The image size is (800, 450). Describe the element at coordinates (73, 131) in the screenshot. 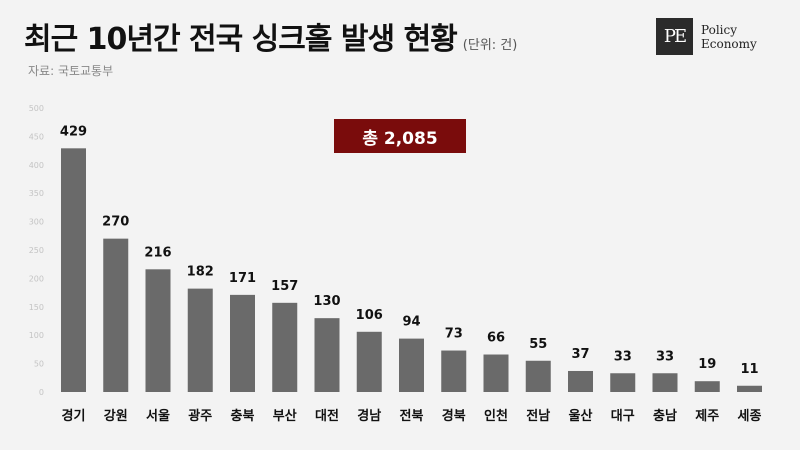

I see `value-label: 429` at that location.